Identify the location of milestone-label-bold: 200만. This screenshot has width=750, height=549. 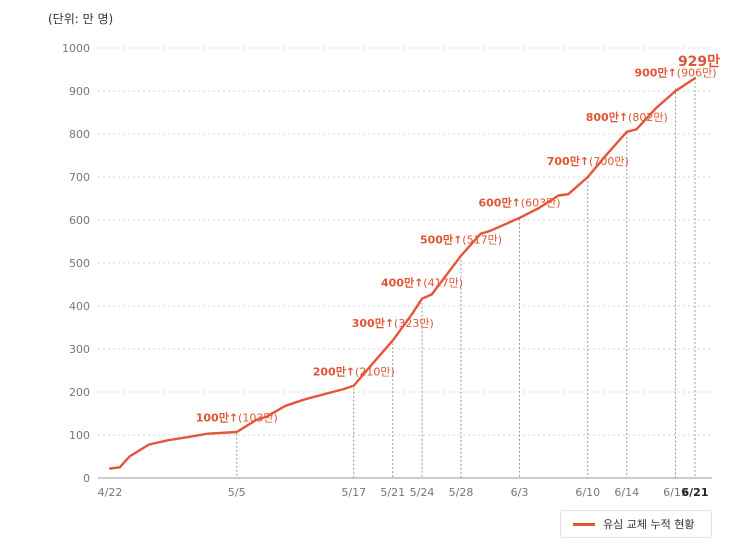
(329, 372).